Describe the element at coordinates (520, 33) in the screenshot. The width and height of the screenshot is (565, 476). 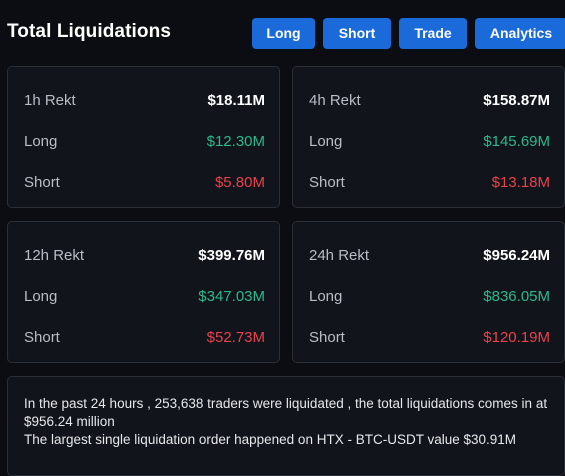
I see `analytics-button: Analytics` at that location.